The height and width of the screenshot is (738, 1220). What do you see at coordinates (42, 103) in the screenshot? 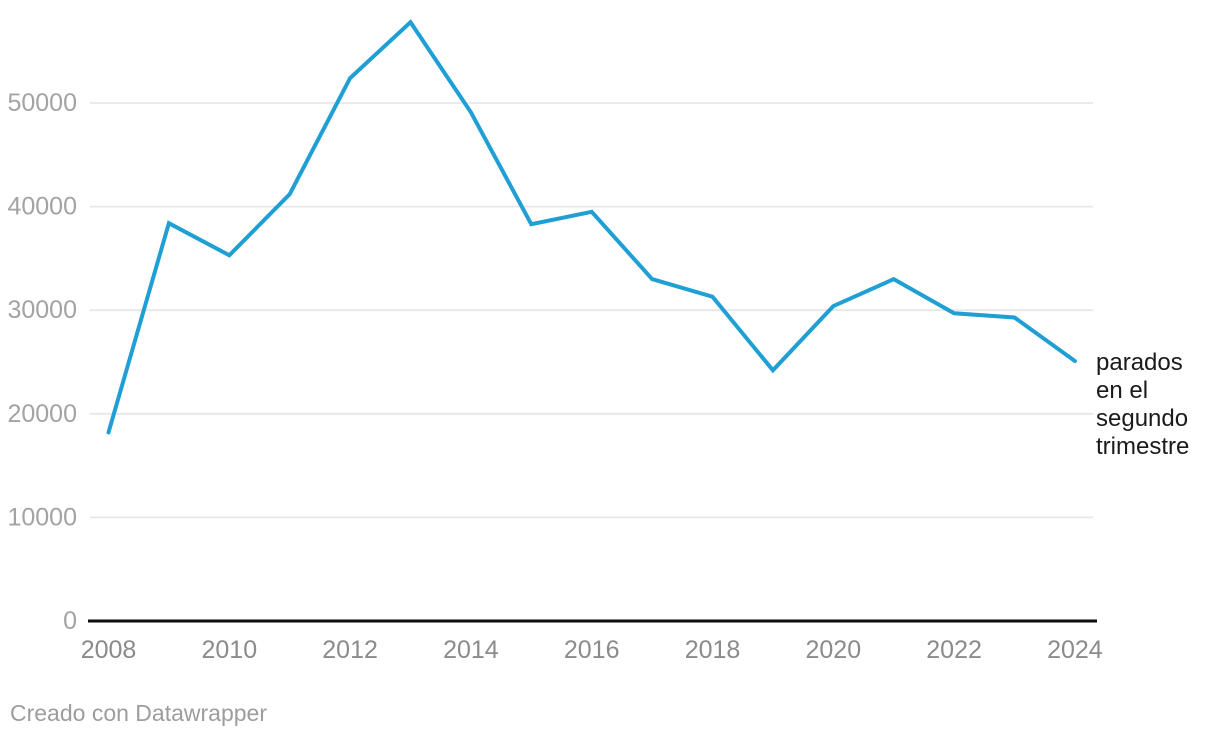
I see `y-tick-label: 50000` at bounding box center [42, 103].